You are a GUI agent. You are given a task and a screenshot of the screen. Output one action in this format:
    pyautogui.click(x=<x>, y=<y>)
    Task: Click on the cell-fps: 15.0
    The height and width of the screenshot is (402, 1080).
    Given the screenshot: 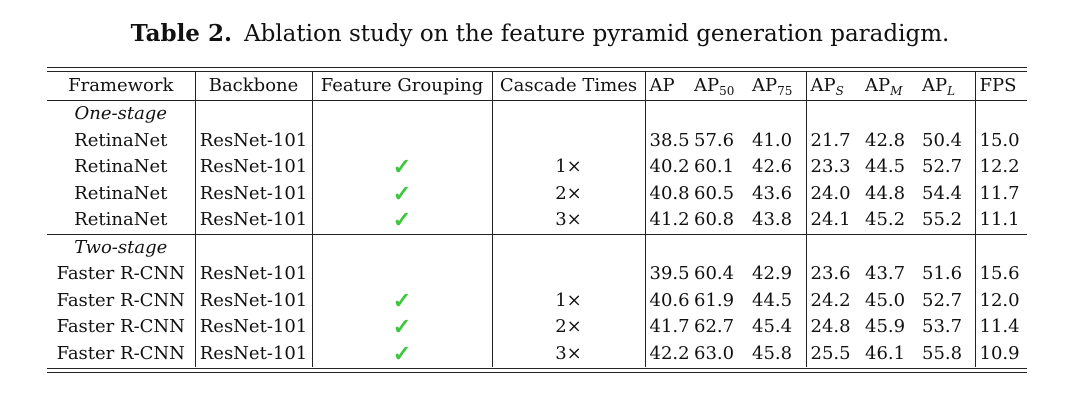 What is the action you would take?
    pyautogui.click(x=1000, y=140)
    